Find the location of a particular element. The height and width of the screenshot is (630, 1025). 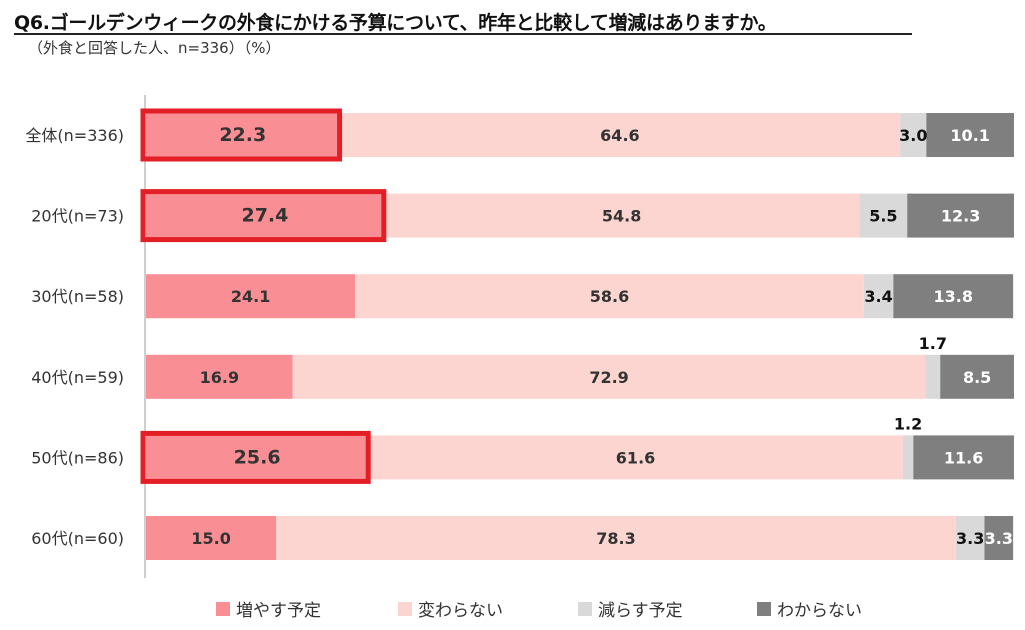

data-label: 54.8 is located at coordinates (621, 216).